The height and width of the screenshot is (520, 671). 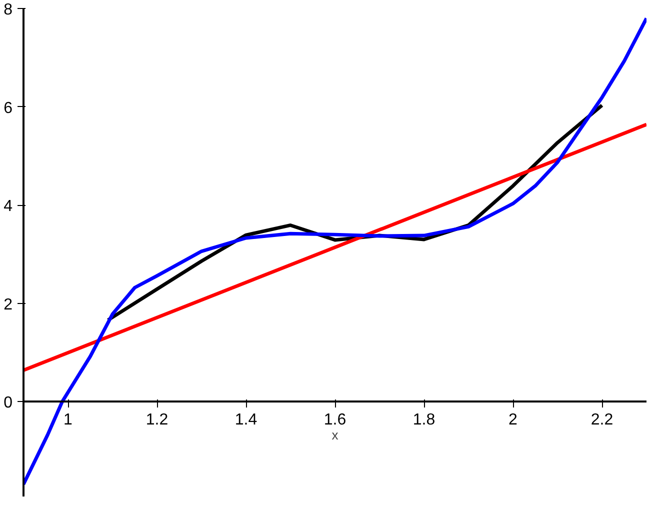 I want to click on y-tick-label: 8, so click(x=8, y=10).